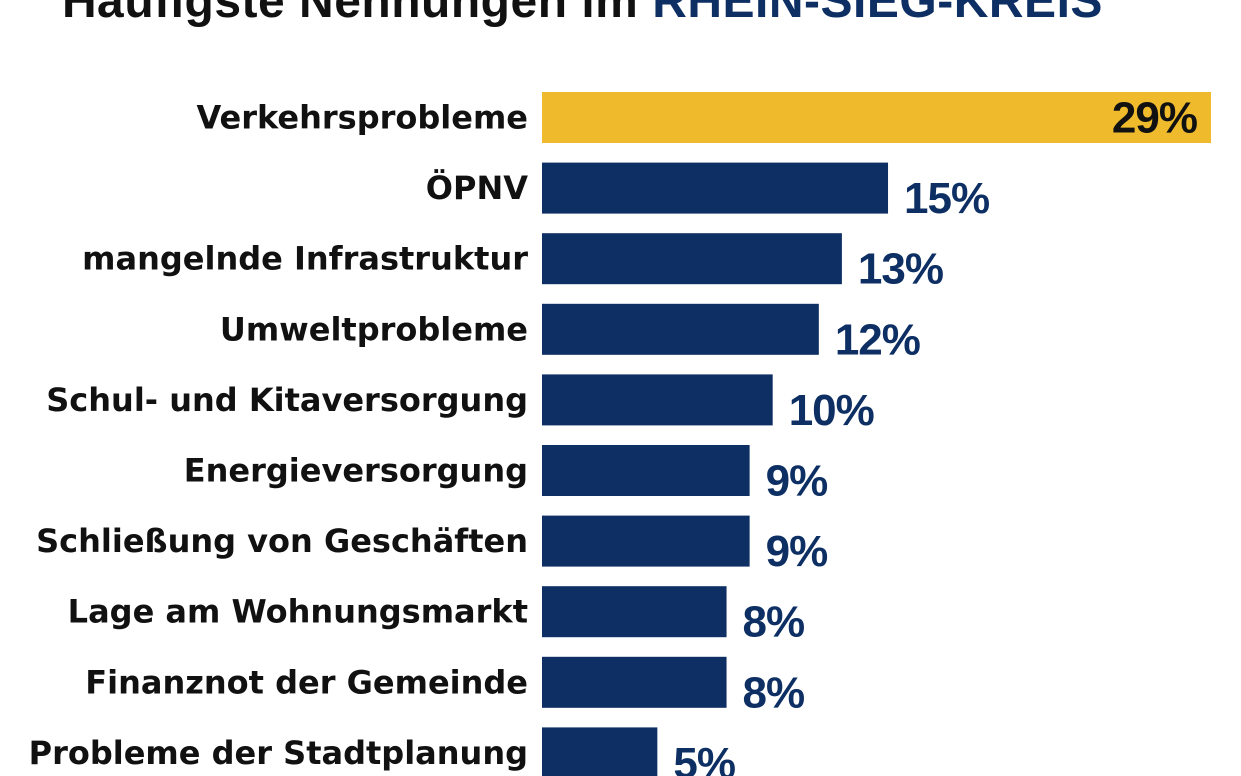 The height and width of the screenshot is (776, 1241). Describe the element at coordinates (900, 269) in the screenshot. I see `value-label: 13%` at that location.